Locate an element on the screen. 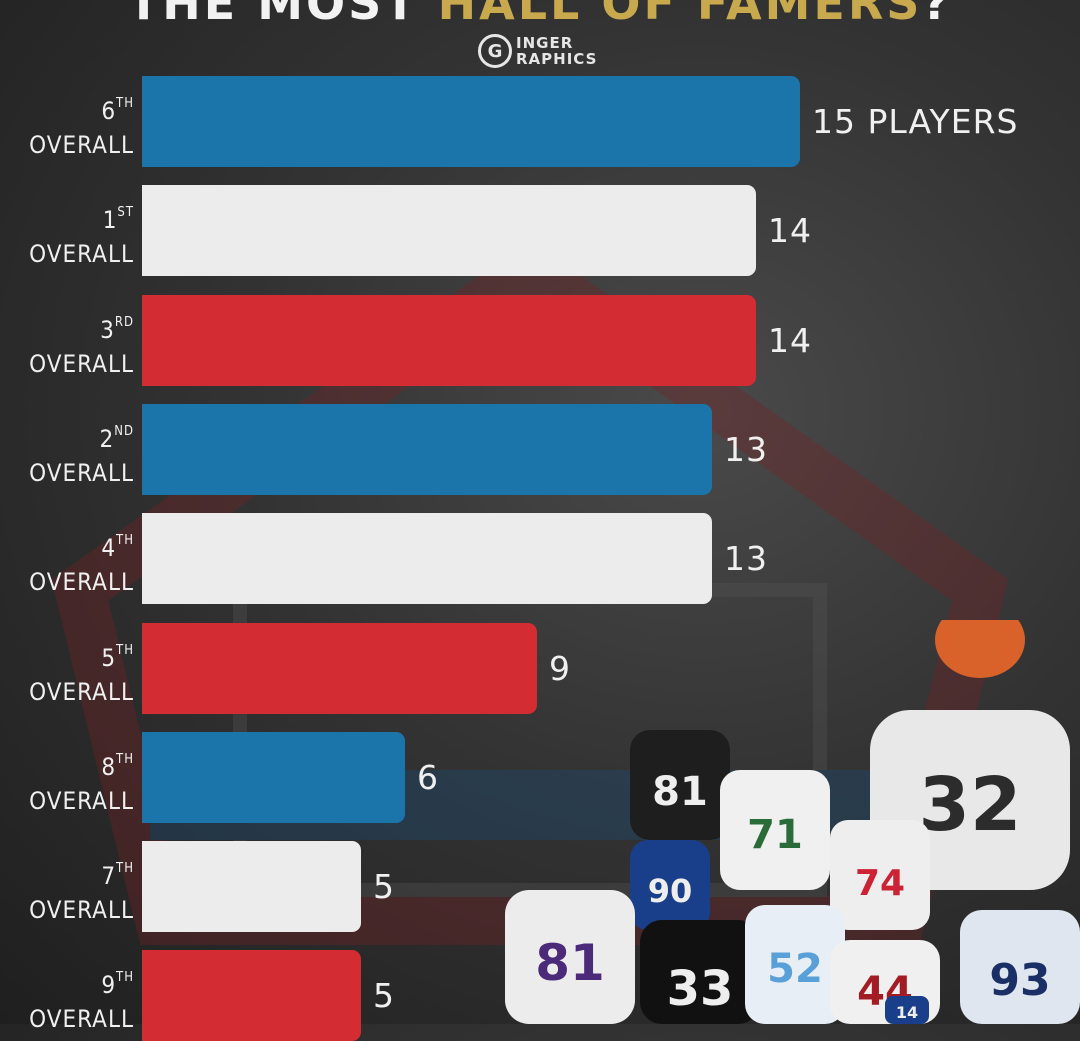 The image size is (1080, 1041). jersey-number: 74 is located at coordinates (880, 883).